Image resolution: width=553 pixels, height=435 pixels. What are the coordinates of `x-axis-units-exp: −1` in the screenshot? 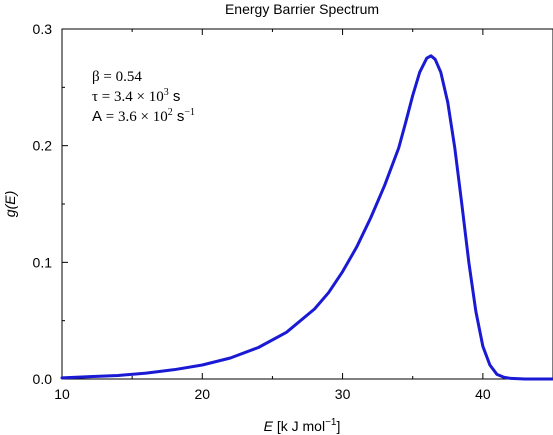 It's located at (331, 422).